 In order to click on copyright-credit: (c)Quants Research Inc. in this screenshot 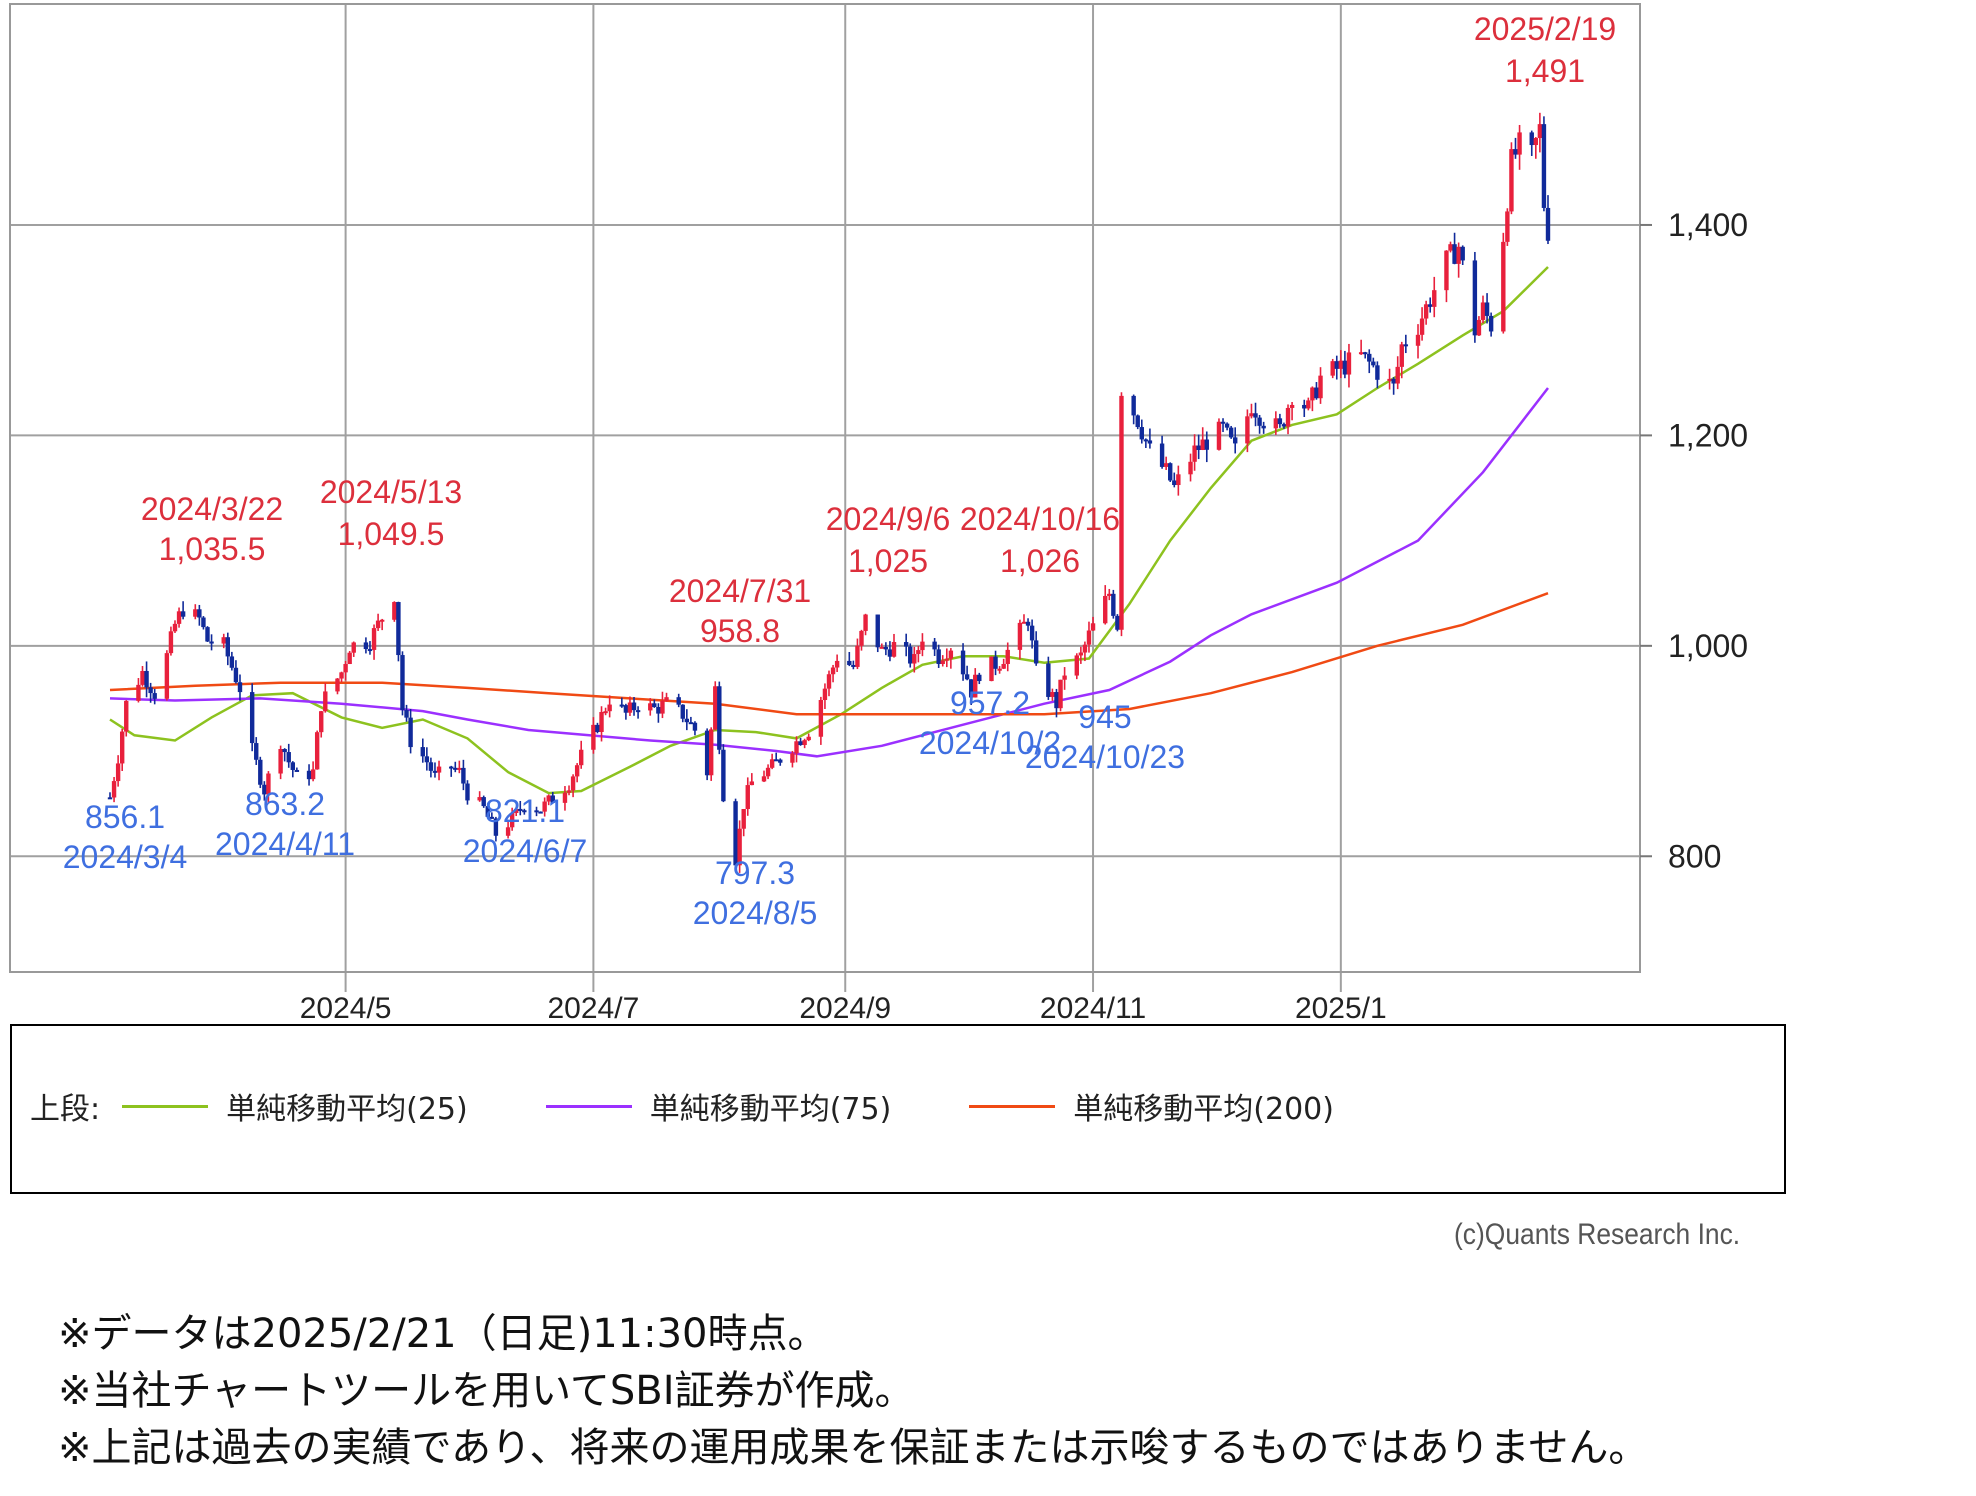, I will do `click(1596, 1234)`.